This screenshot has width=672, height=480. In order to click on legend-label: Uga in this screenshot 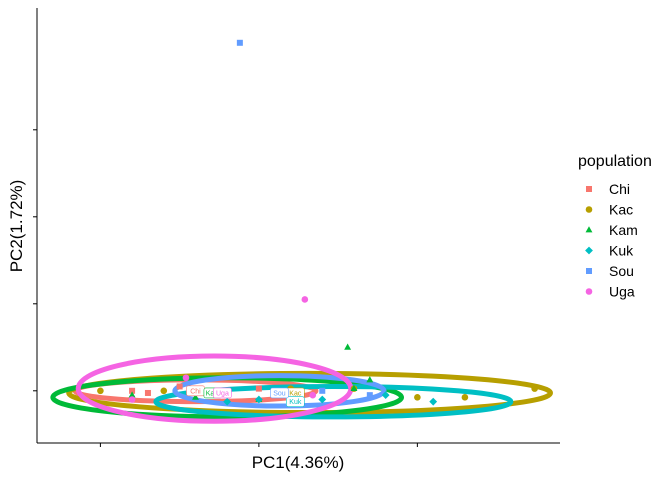, I will do `click(622, 292)`.